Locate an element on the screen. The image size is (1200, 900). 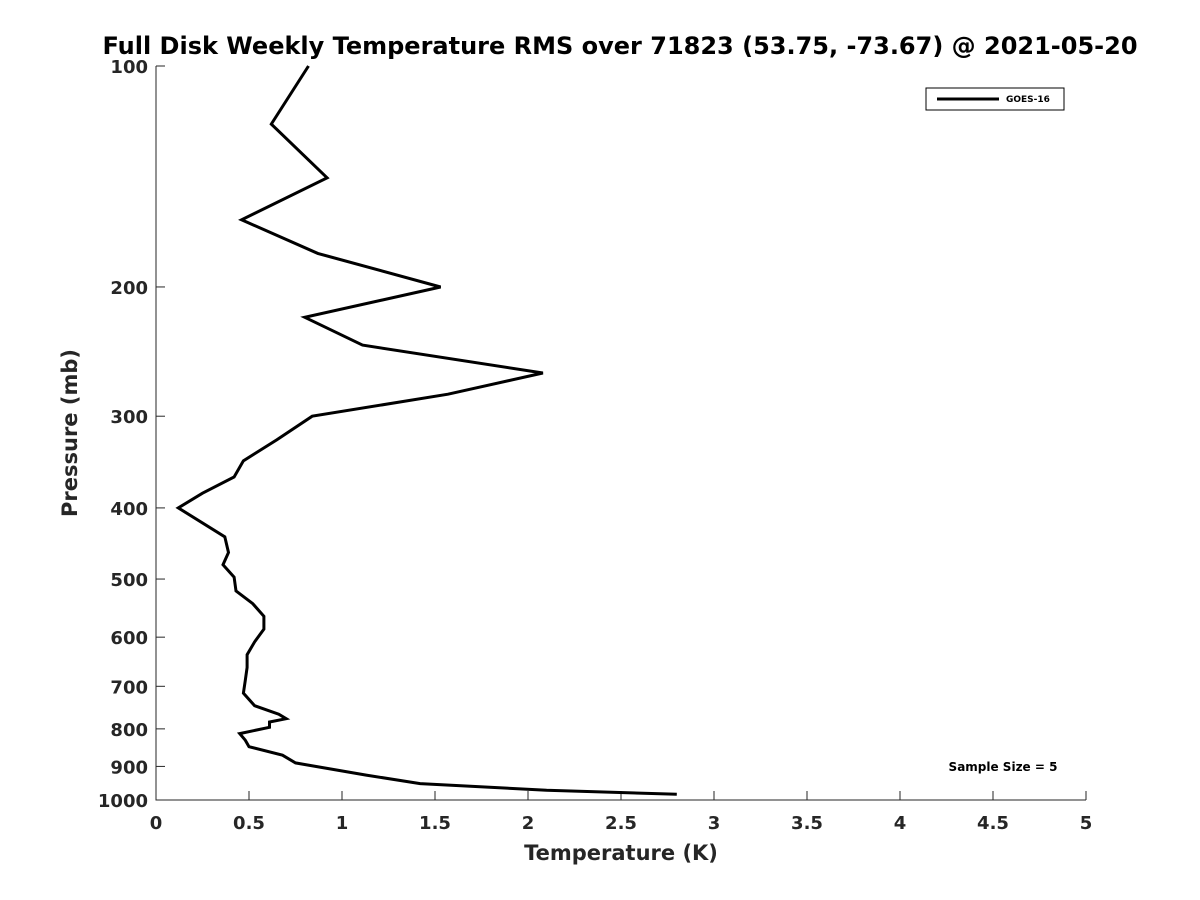
legend-label: GOES-16 is located at coordinates (1028, 100).